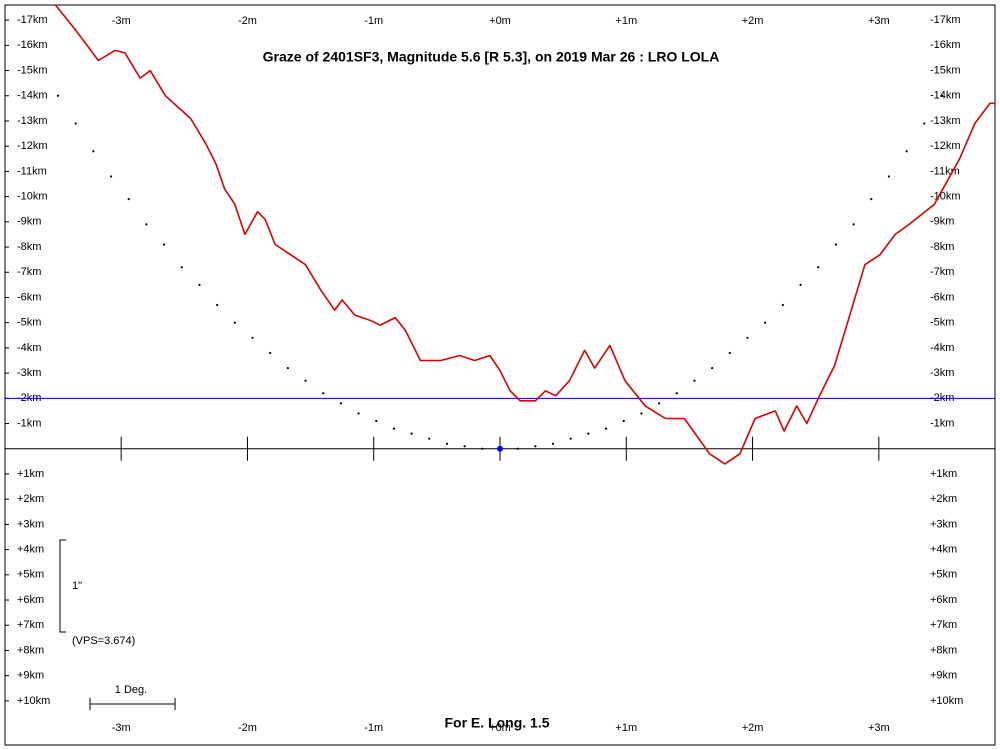 This screenshot has height=750, width=1000. I want to click on vps-label: (VPS=3.674), so click(103, 641).